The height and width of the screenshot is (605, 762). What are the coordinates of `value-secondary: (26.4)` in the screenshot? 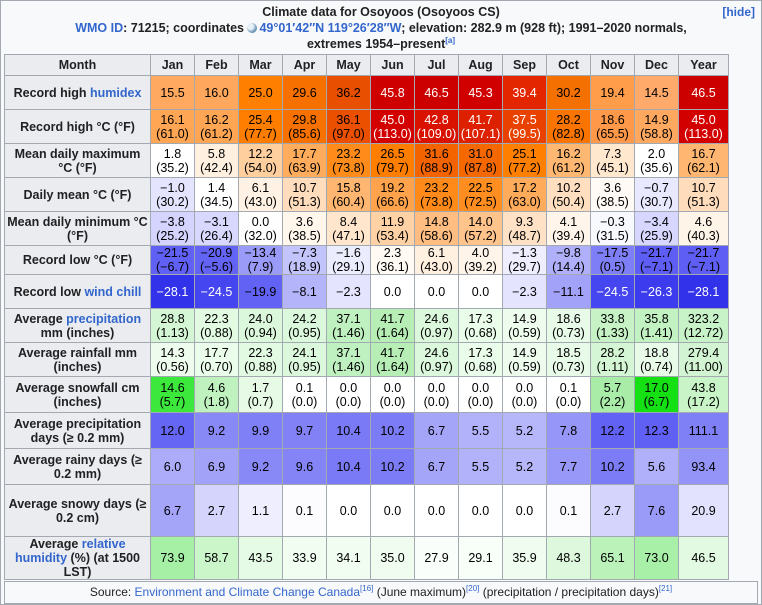 It's located at (216, 235).